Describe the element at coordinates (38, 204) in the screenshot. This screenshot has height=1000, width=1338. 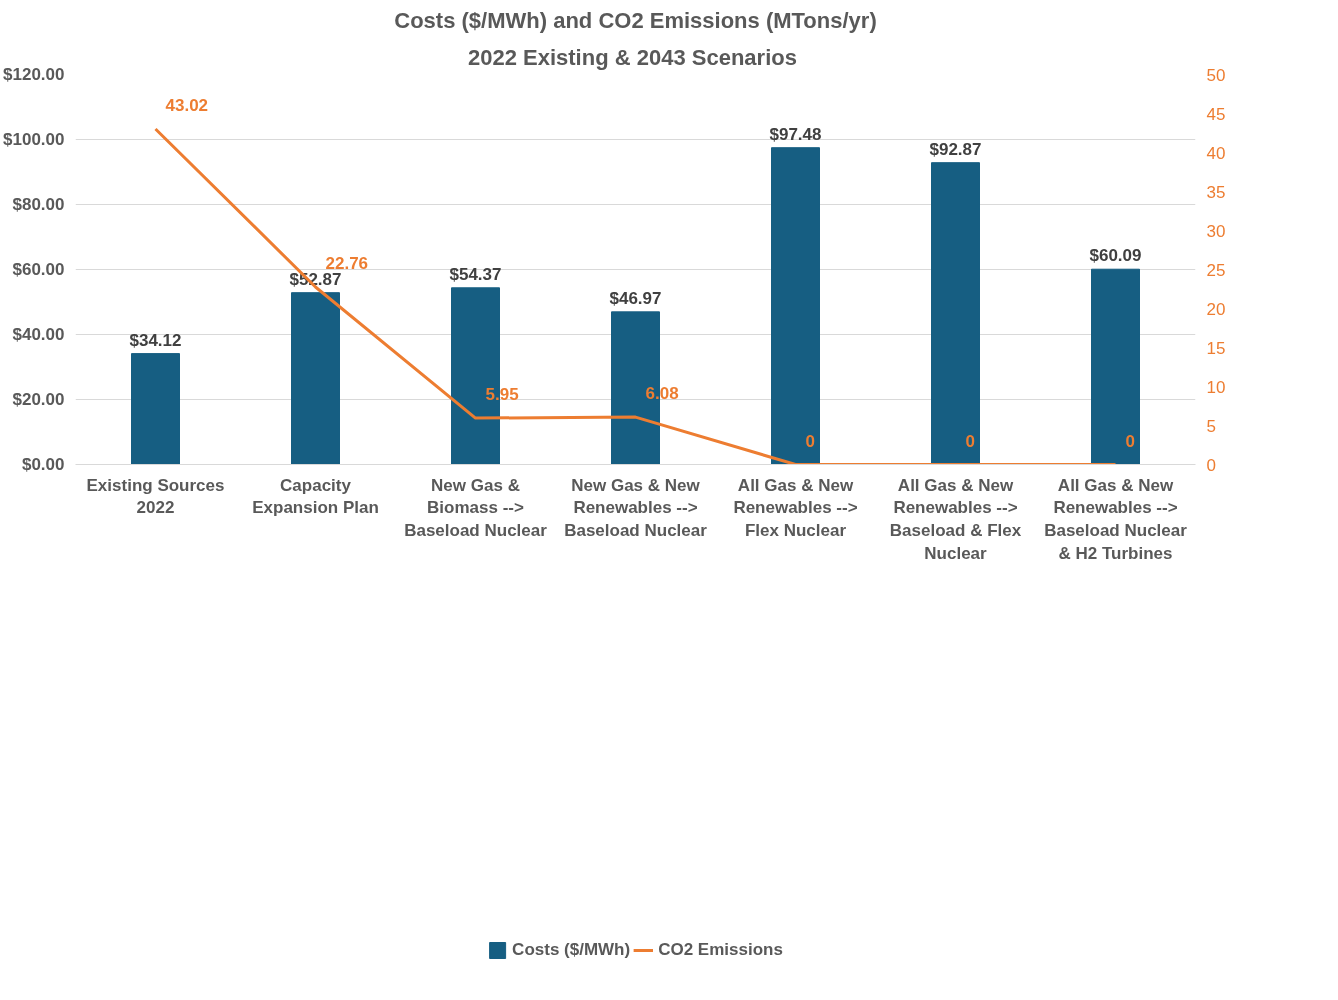
I see `y-tick-label: $80.00` at that location.